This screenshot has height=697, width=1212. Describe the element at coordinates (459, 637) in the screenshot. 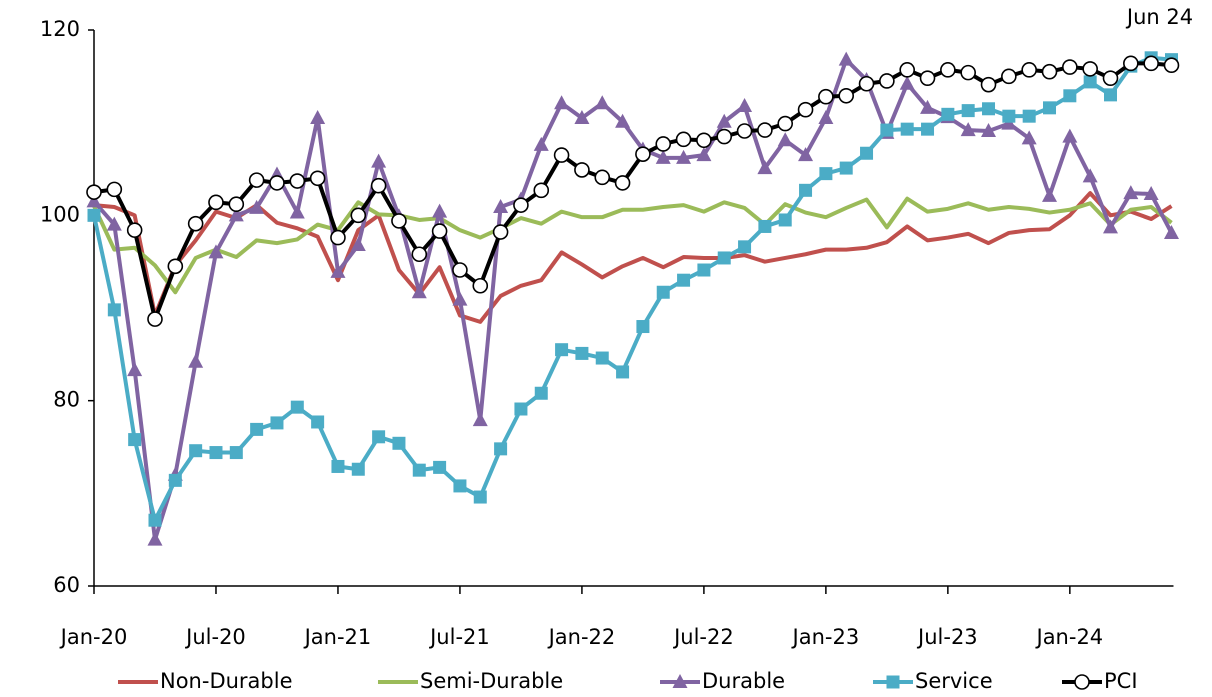

I see `x-tick-label: Jul-21` at that location.